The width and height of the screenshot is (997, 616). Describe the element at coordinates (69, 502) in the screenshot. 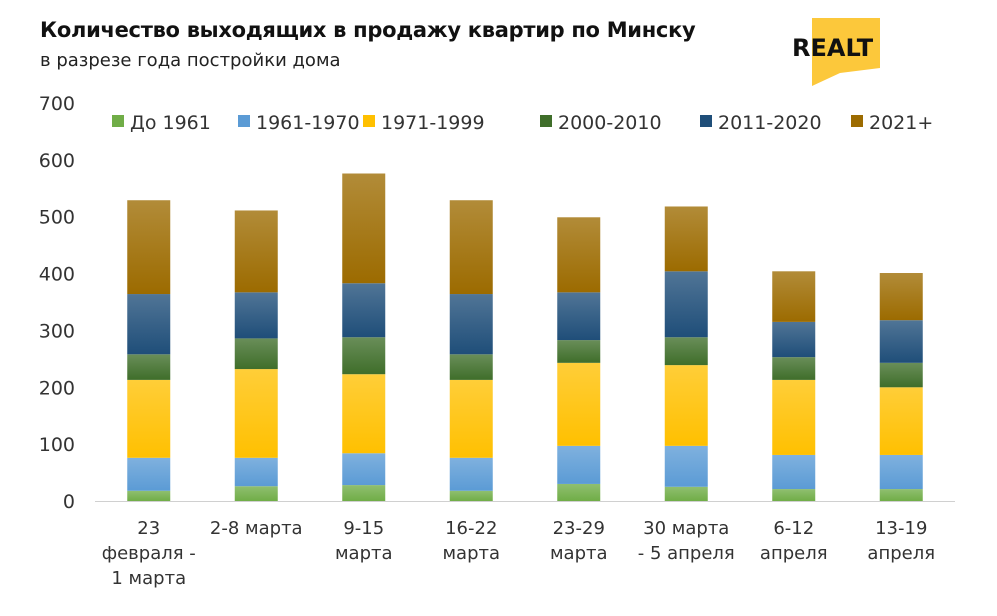

I see `y-tick-label: 0` at that location.